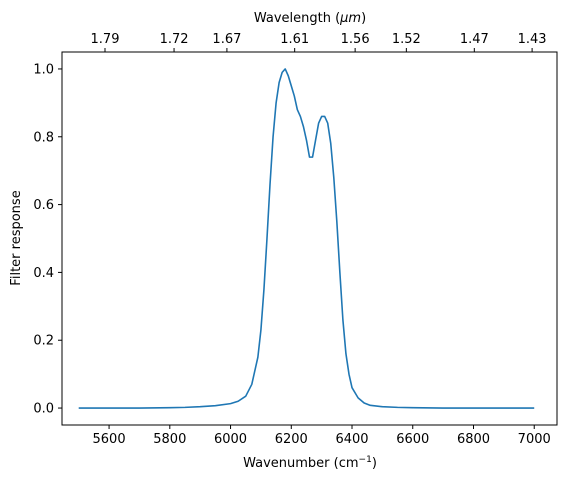  I want to click on top-tick-label: 1.67, so click(226, 39).